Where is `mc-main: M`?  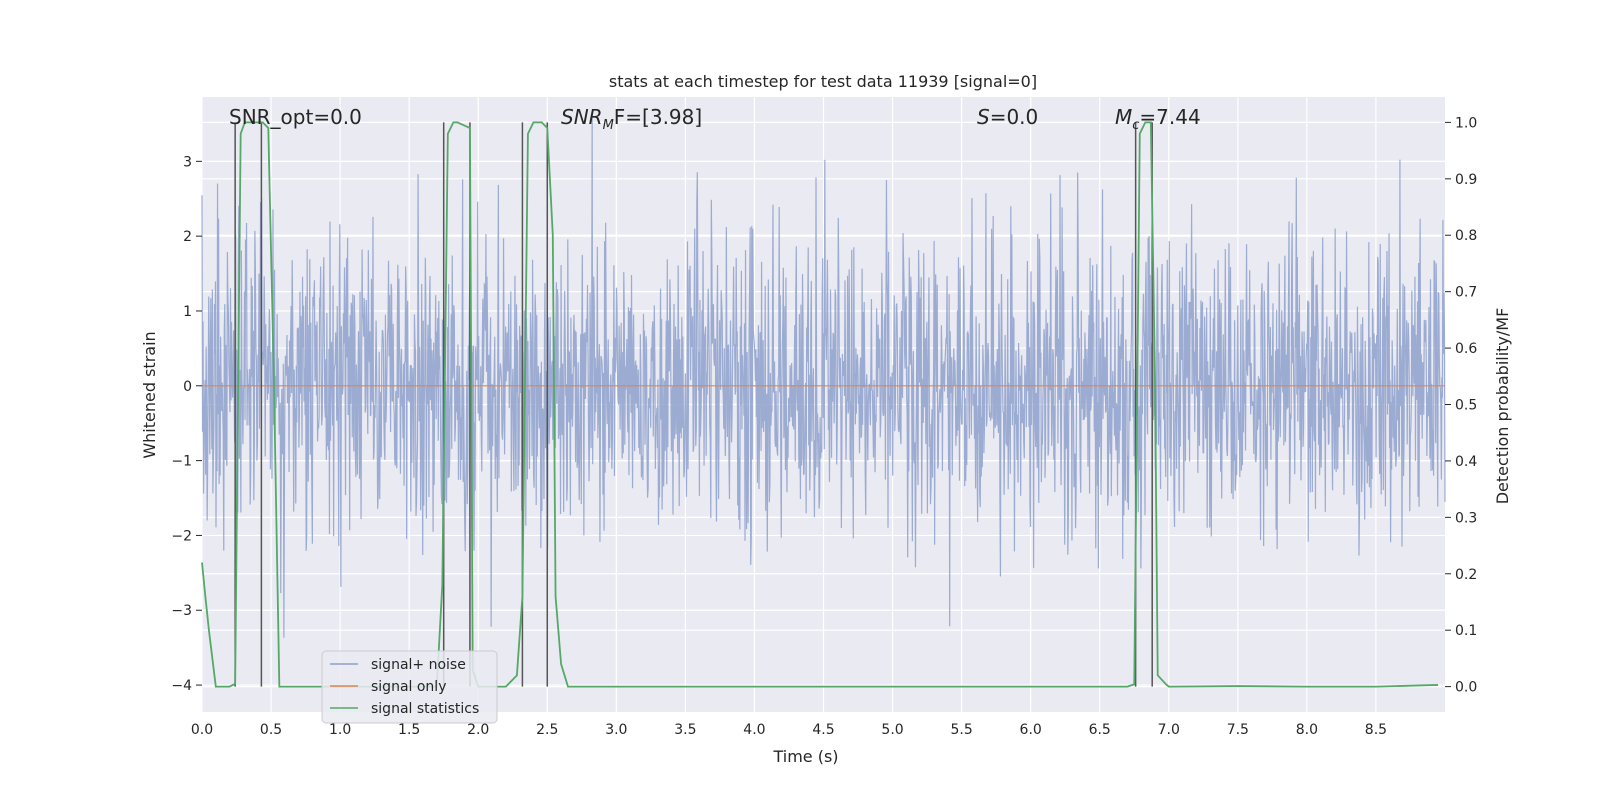 mc-main: M is located at coordinates (1123, 117).